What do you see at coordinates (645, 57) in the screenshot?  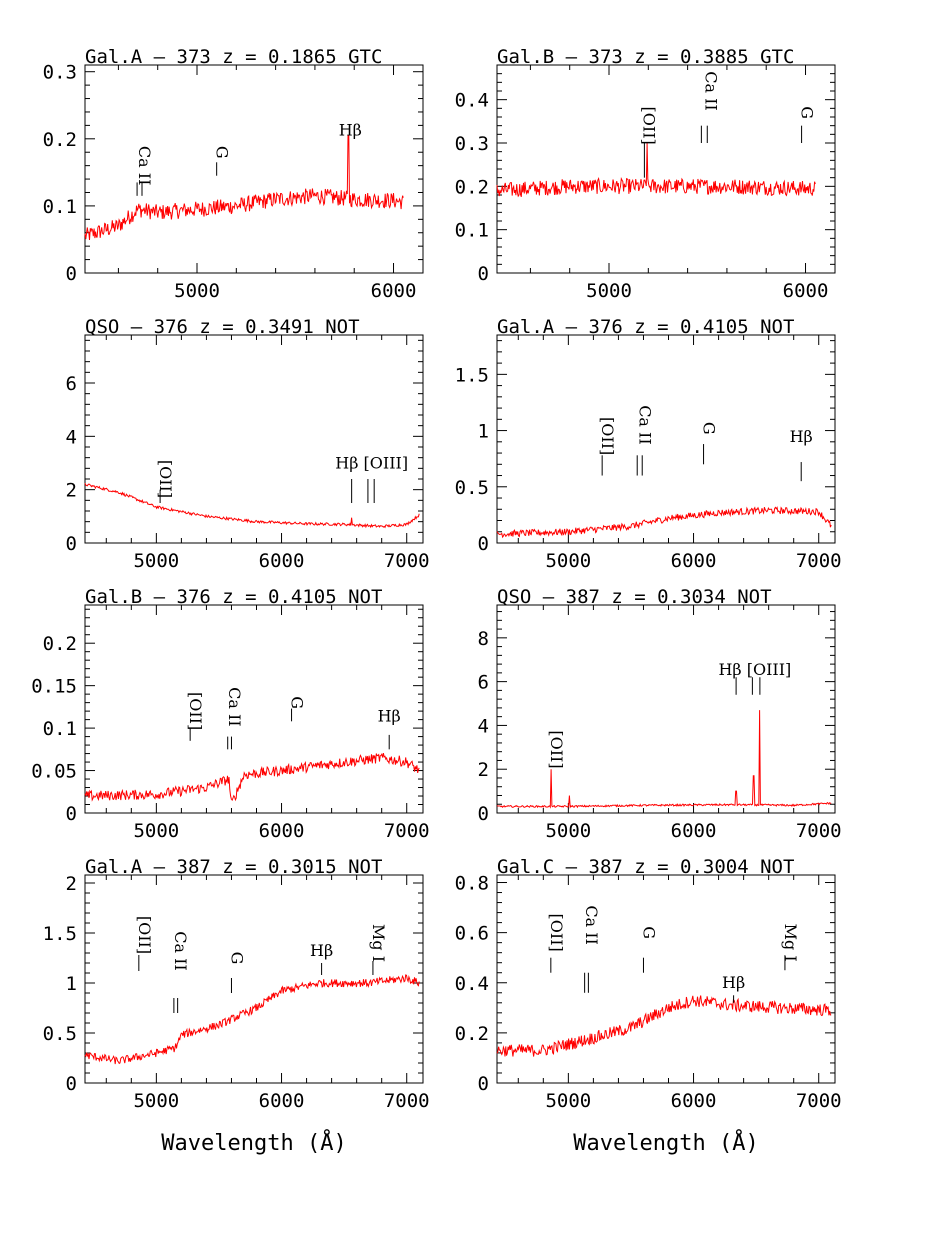 I see `panel-title: Gal.B – 373 z = 0.3885 GTC` at bounding box center [645, 57].